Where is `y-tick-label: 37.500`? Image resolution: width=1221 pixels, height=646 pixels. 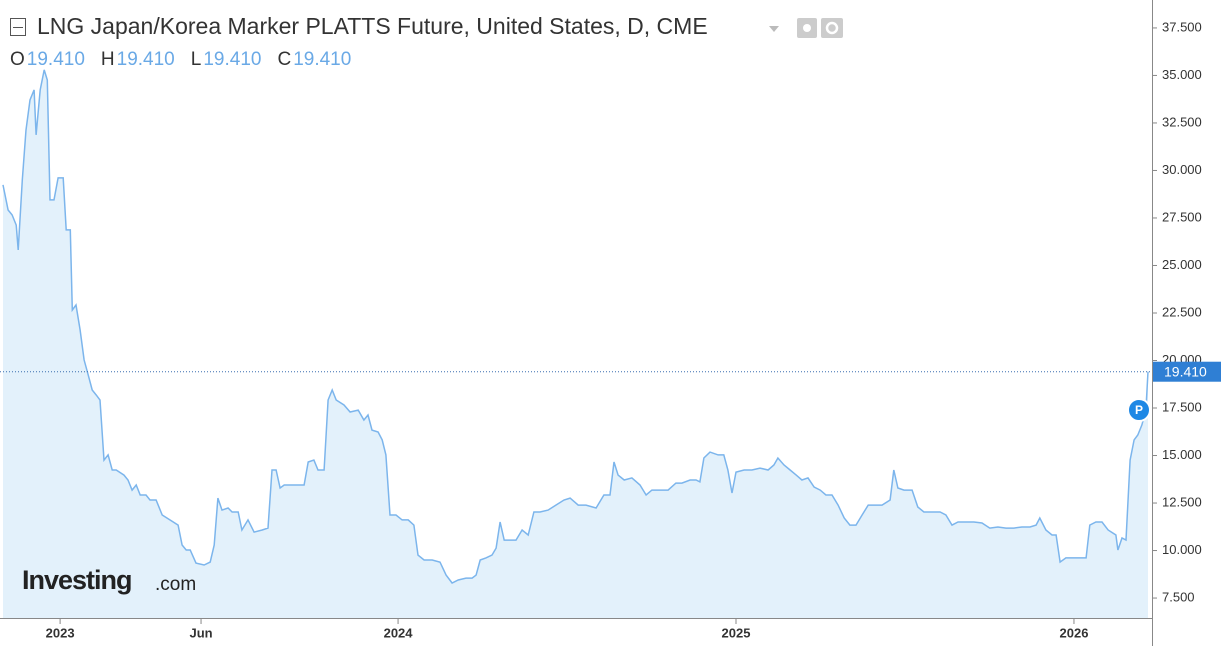
y-tick-label: 37.500 is located at coordinates (1182, 26).